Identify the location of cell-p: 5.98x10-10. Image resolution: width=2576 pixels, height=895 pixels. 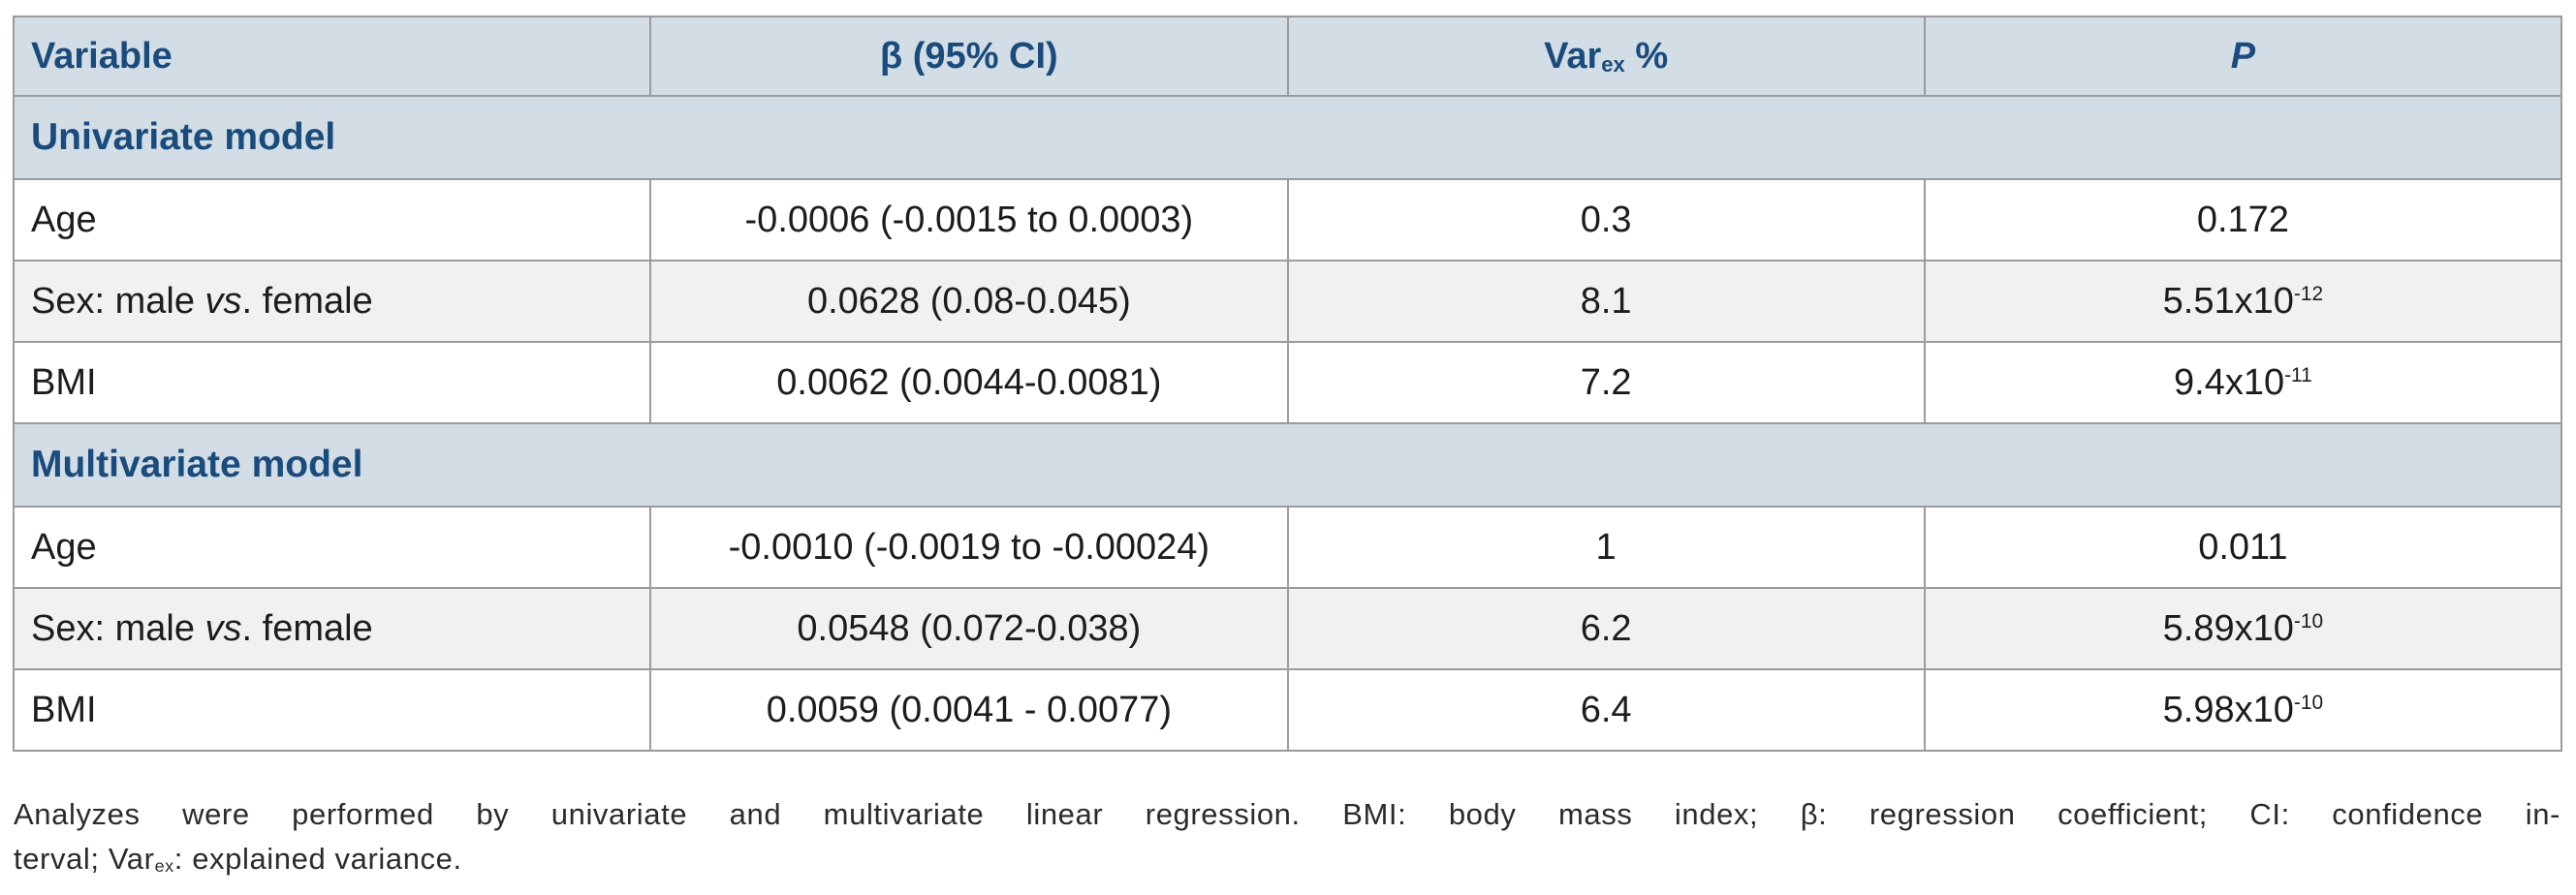
(2243, 710).